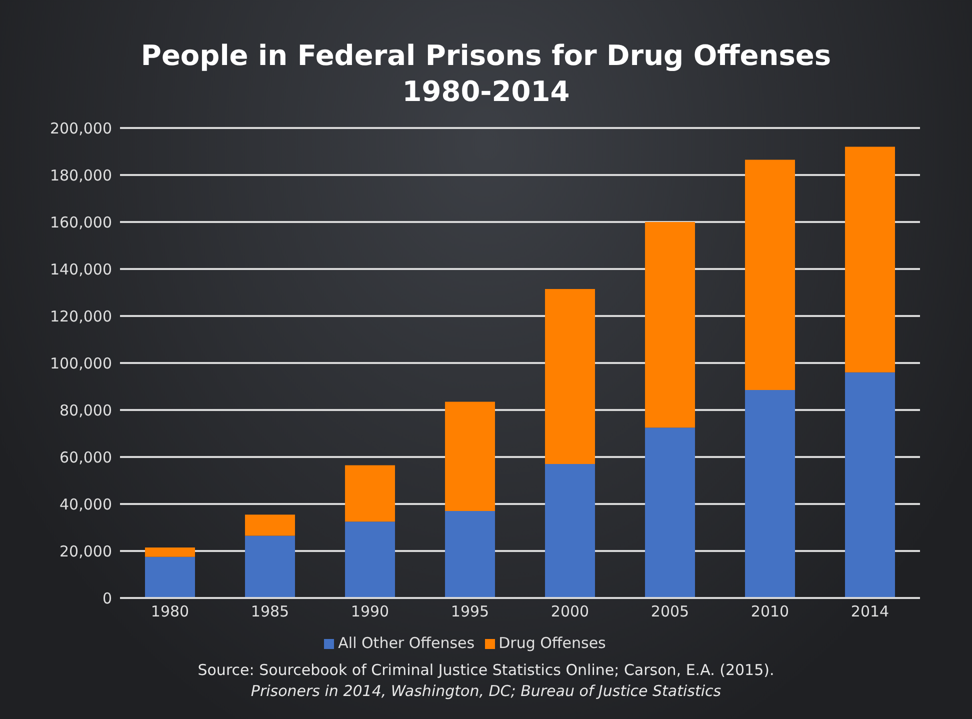 This screenshot has width=972, height=719. Describe the element at coordinates (570, 611) in the screenshot. I see `x-tick-label: 2000` at that location.